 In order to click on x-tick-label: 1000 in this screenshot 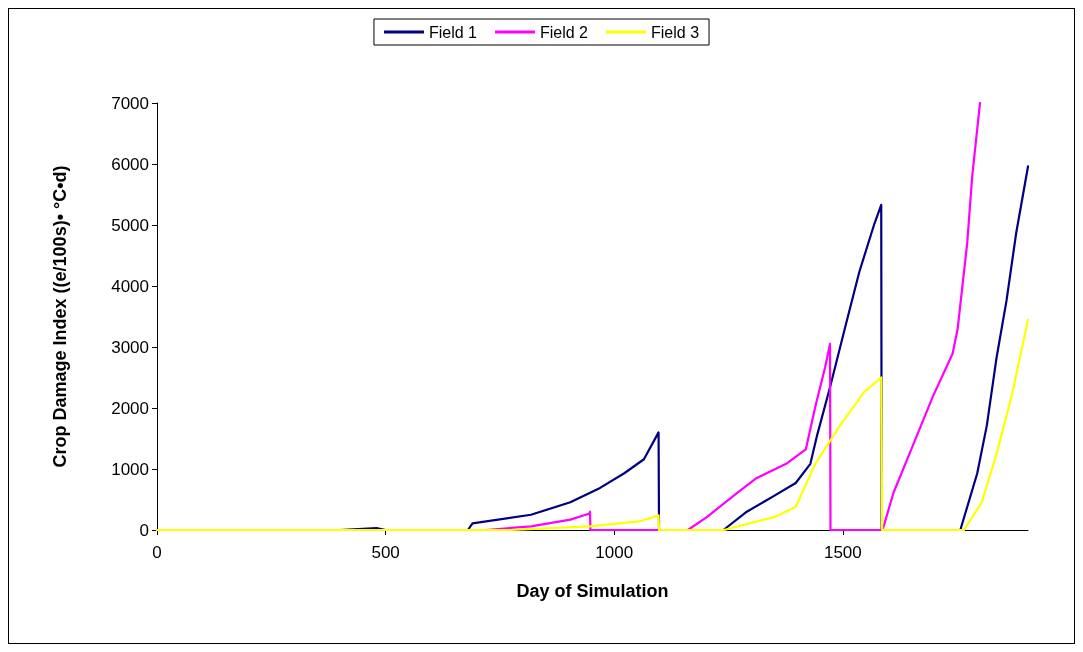, I will do `click(614, 552)`.